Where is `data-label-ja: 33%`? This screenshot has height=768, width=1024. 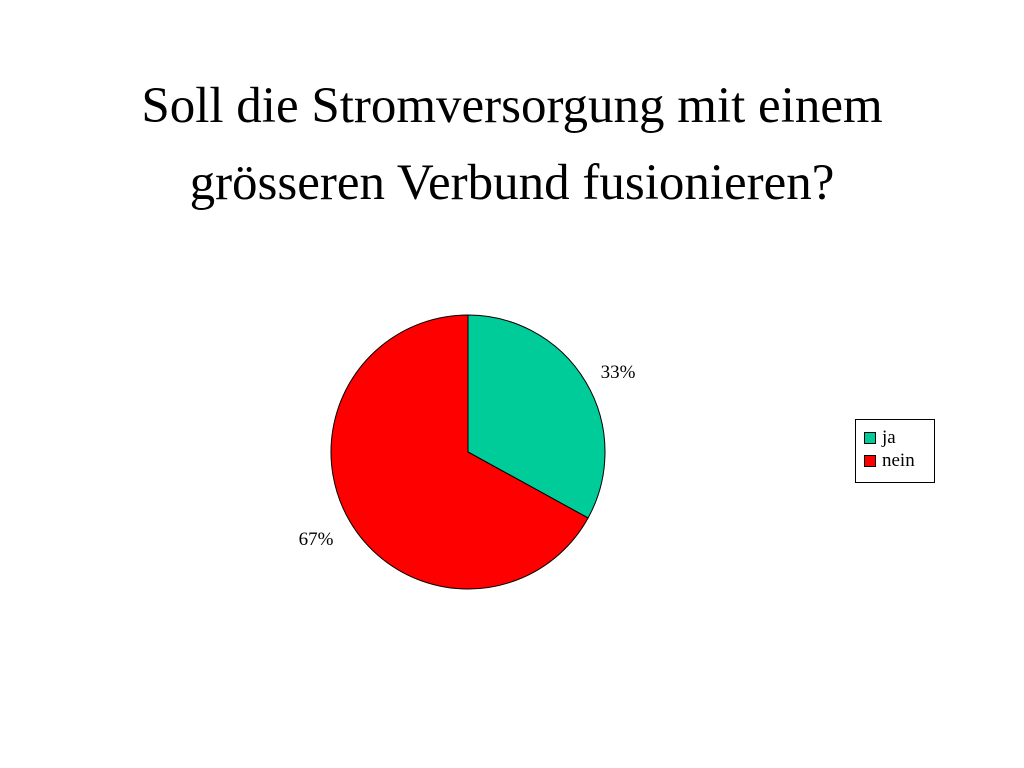
data-label-ja: 33% is located at coordinates (618, 372).